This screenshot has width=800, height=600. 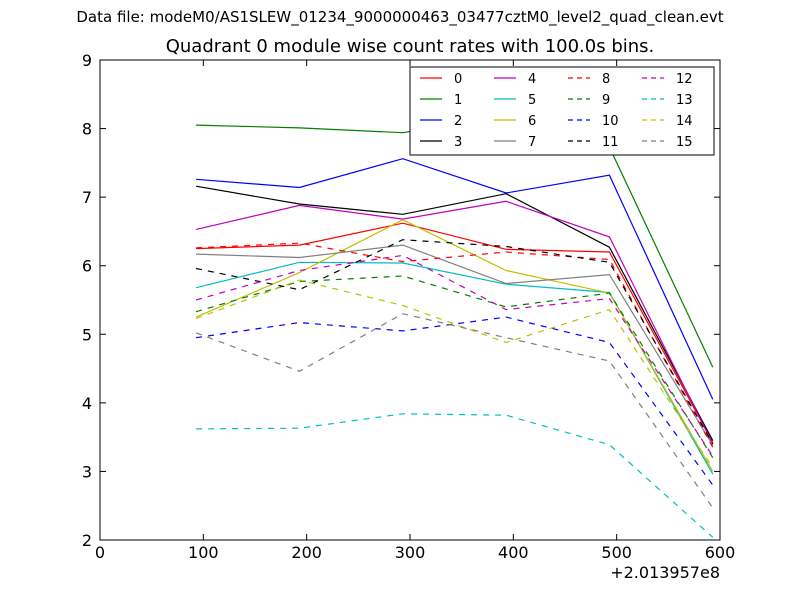 What do you see at coordinates (684, 79) in the screenshot?
I see `legend-label-12: 12` at bounding box center [684, 79].